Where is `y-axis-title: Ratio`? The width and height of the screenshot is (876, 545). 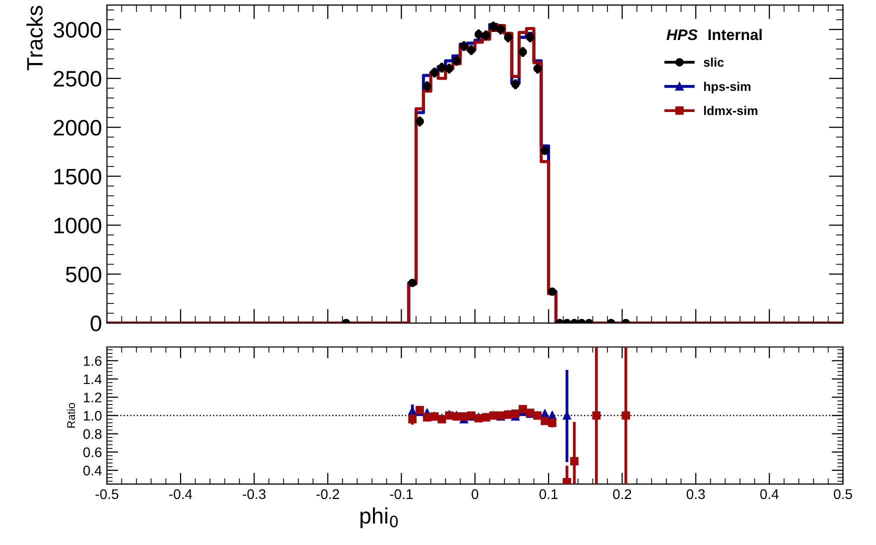 y-axis-title: Ratio is located at coordinates (71, 415).